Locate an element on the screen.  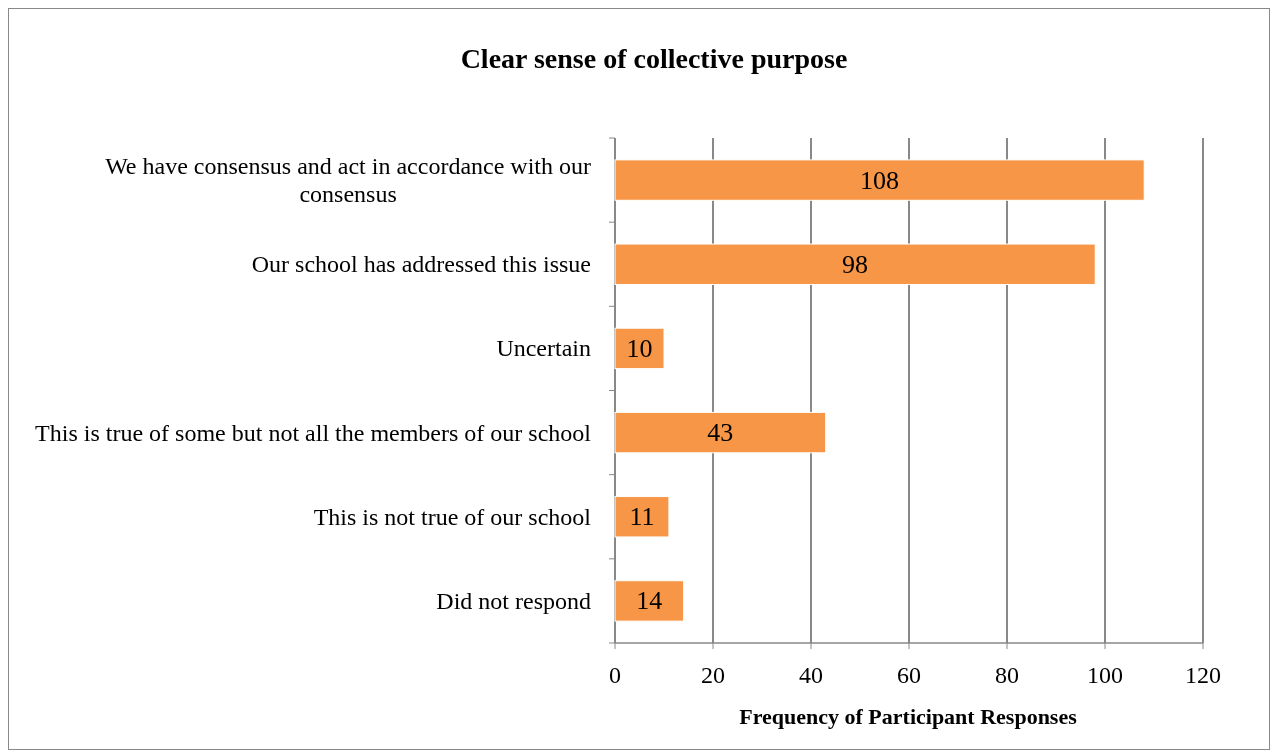
data-label: 11 is located at coordinates (642, 517).